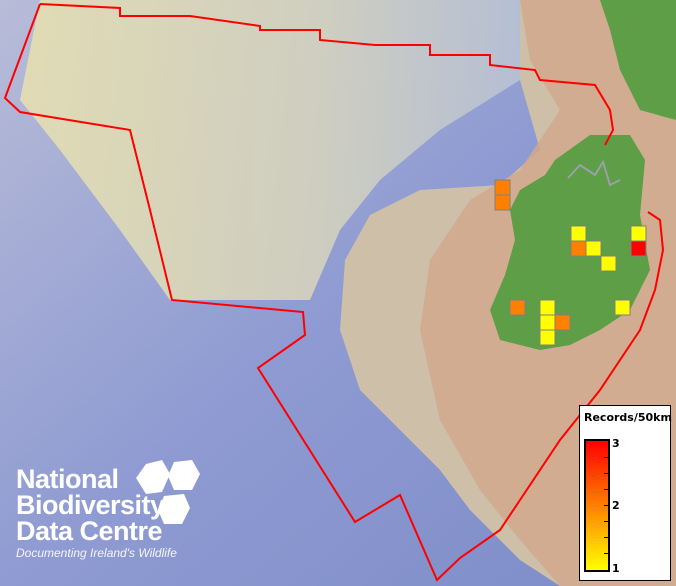 This screenshot has width=676, height=586. Describe the element at coordinates (594, 173) in the screenshot. I see `northern-ireland-border` at that location.